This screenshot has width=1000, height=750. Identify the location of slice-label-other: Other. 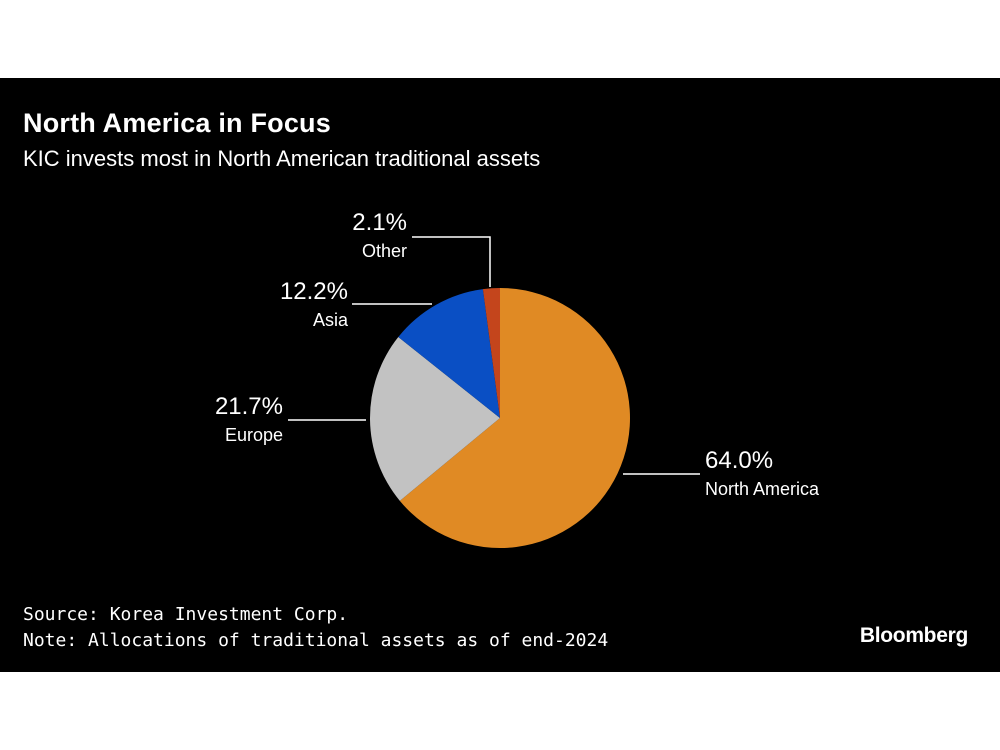
(384, 251).